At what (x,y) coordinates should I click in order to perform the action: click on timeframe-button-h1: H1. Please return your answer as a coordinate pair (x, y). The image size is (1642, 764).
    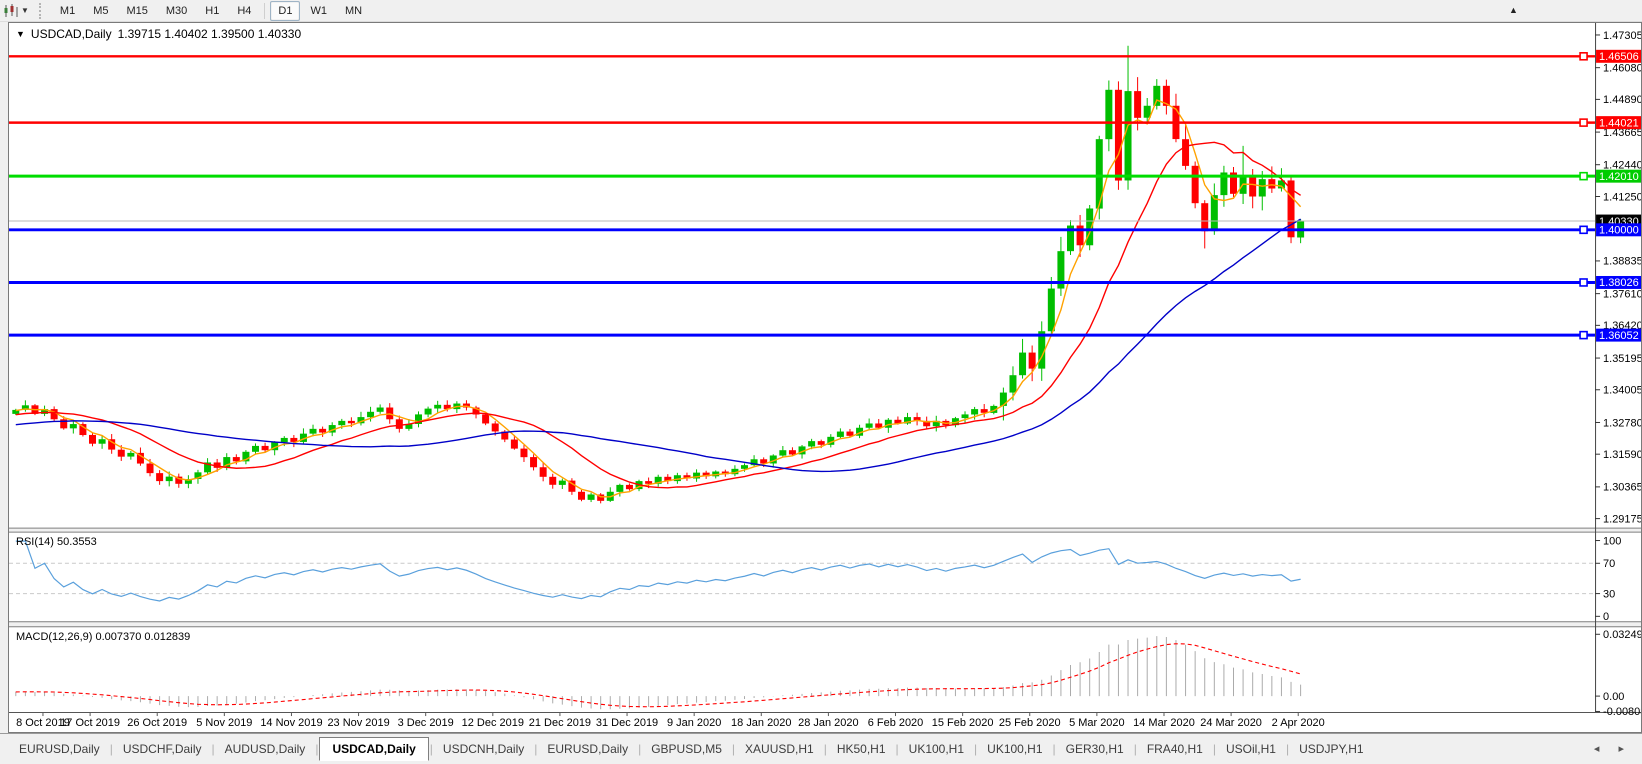
    Looking at the image, I should click on (212, 10).